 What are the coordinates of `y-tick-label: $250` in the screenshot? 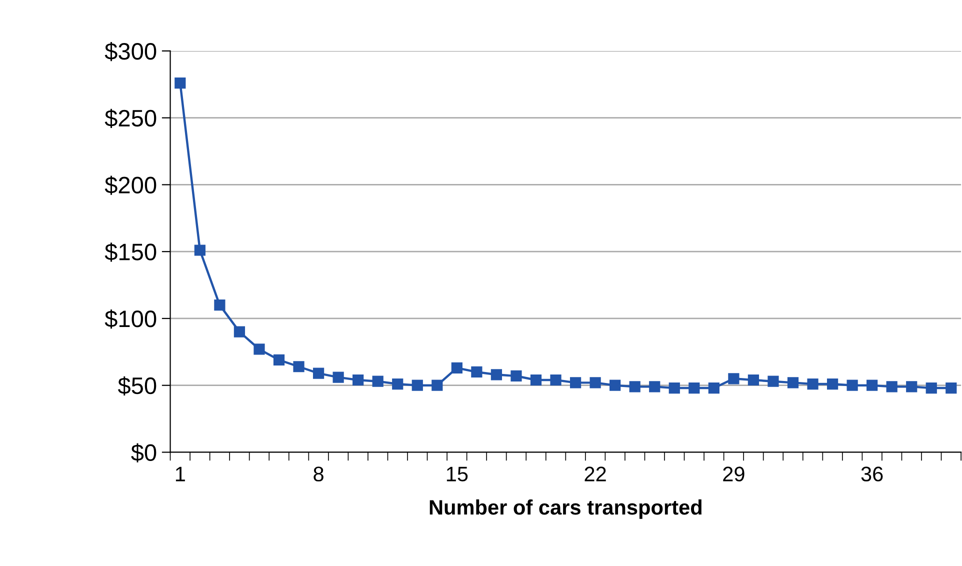 It's located at (130, 118).